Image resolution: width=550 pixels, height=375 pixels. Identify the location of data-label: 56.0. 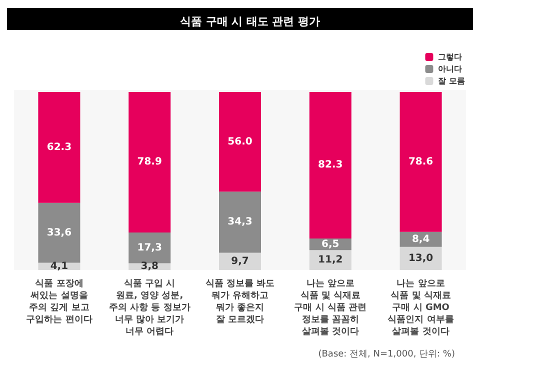
(240, 142).